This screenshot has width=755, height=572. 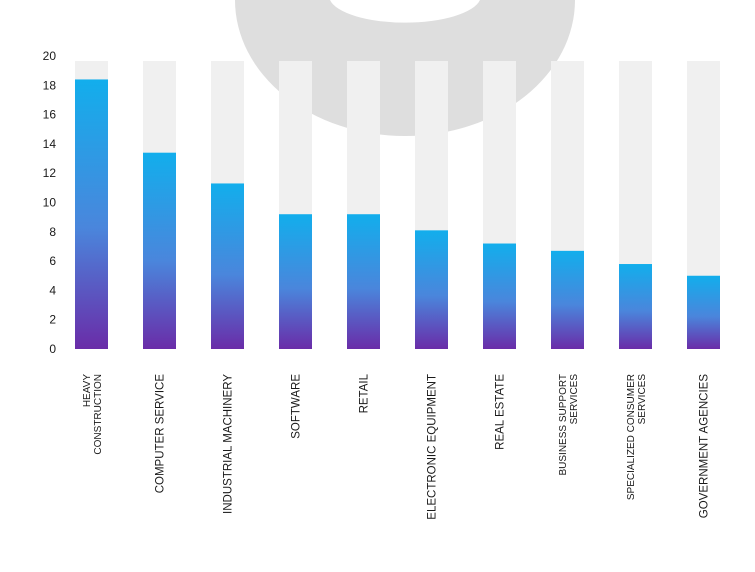 What do you see at coordinates (563, 425) in the screenshot?
I see `x-category-label-line: BUSINESS SUPPORT` at bounding box center [563, 425].